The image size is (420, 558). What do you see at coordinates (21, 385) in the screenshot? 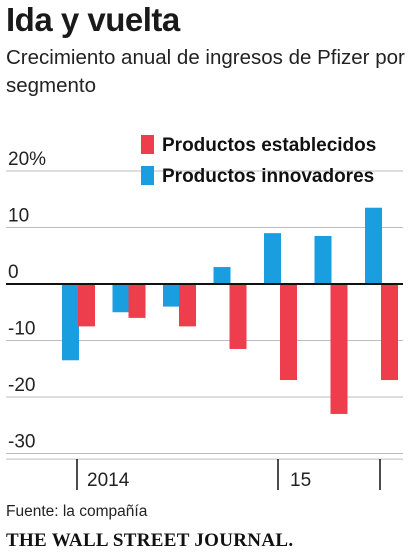
I see `y-tick-label: -20` at bounding box center [21, 385].